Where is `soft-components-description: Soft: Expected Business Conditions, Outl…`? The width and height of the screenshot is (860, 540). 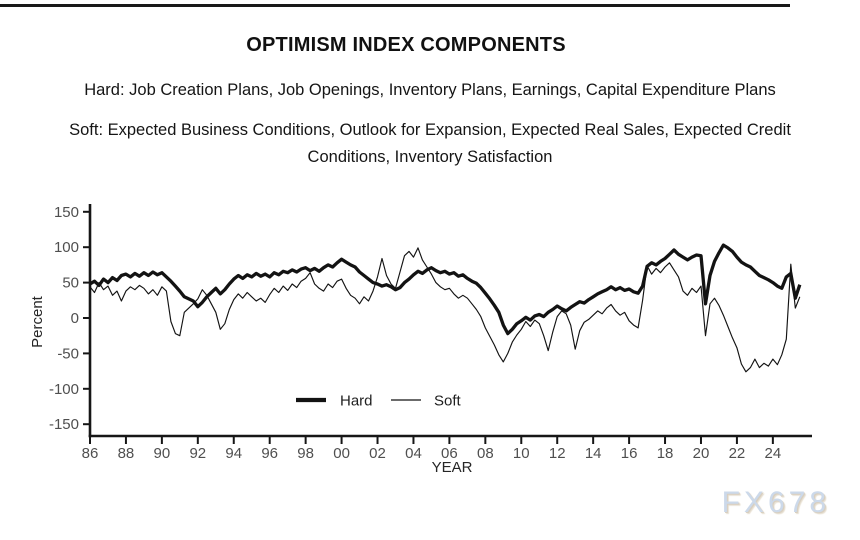
soft-components-description: Soft: Expected Business Conditions, Outl… is located at coordinates (430, 143).